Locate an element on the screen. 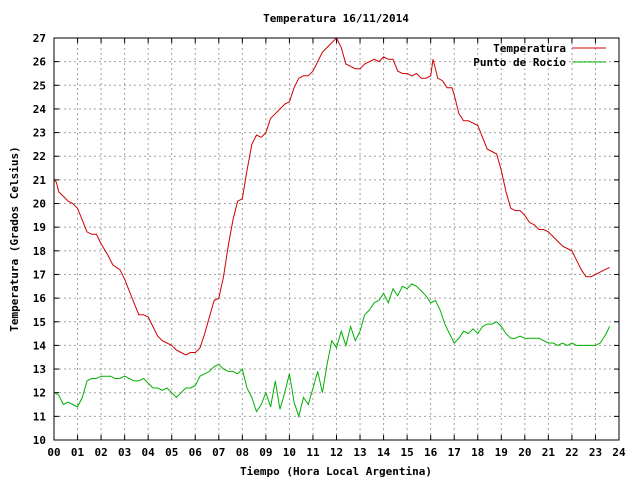  chart-title: Temperatura 16/11/2014 is located at coordinates (336, 18).